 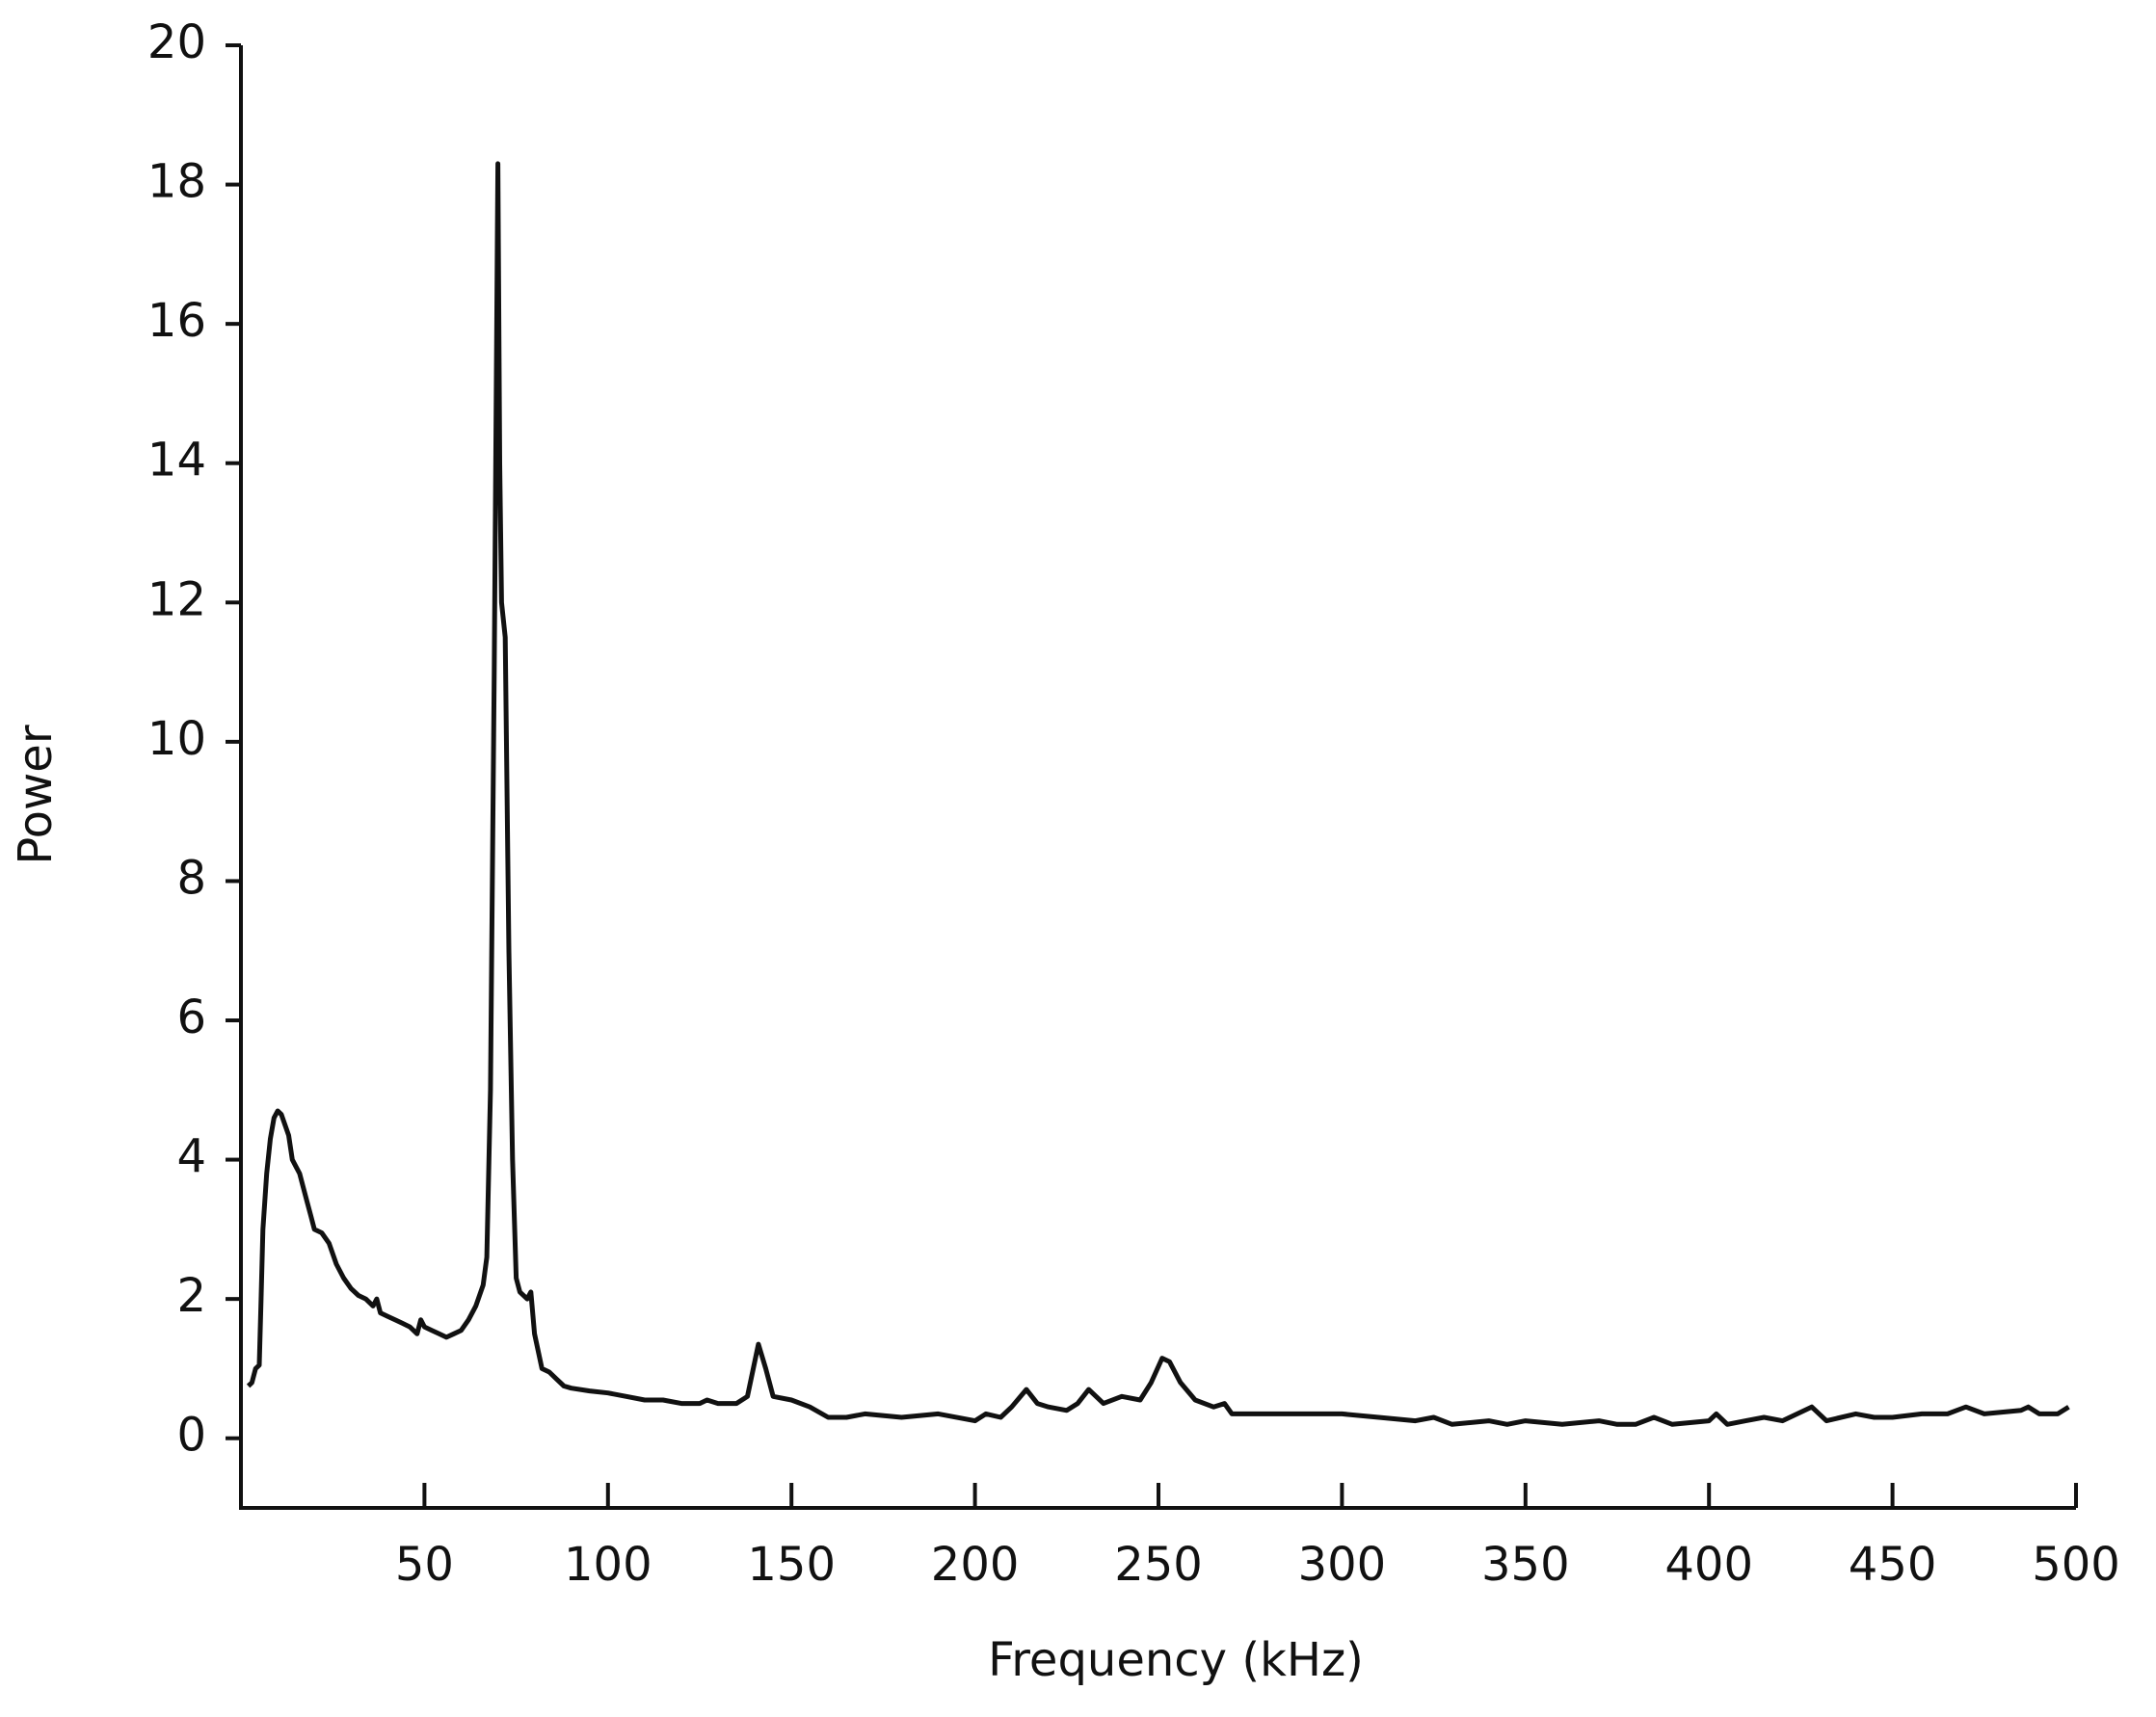 I want to click on x-tick-label: 400, so click(x=1708, y=1565).